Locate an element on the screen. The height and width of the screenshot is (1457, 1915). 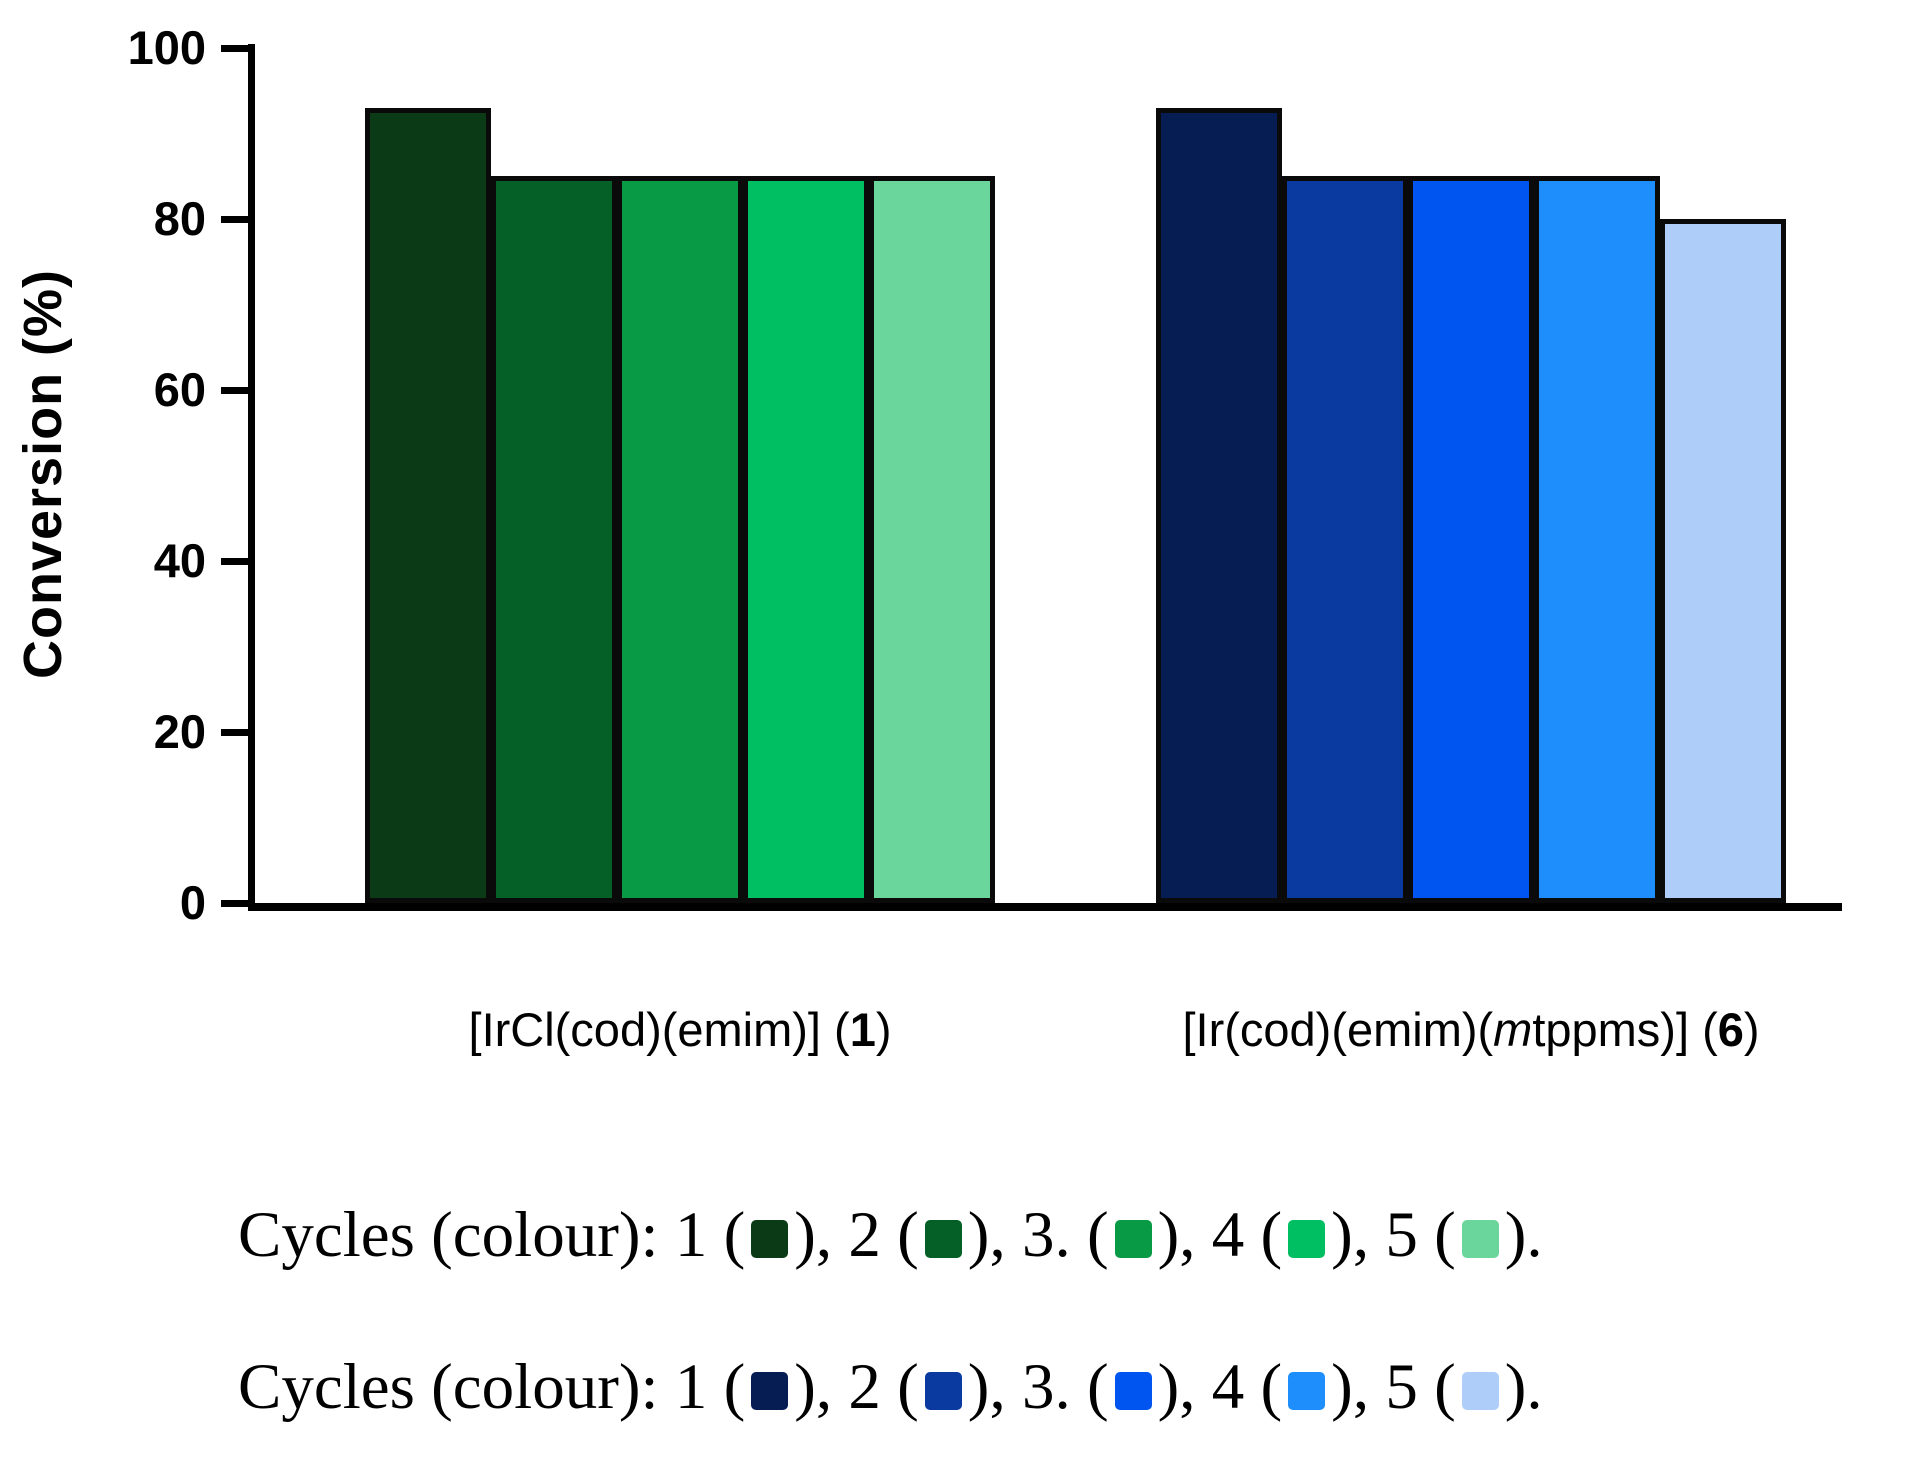
bar-group1-cycle5 is located at coordinates (932, 539).